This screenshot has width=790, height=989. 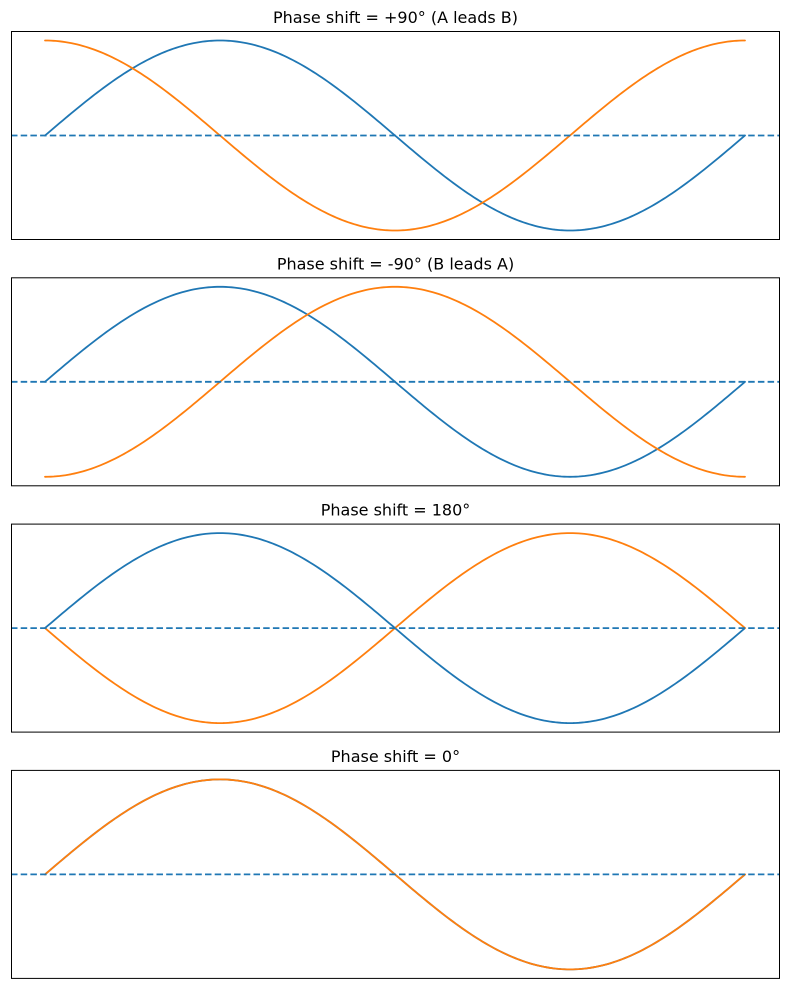 What do you see at coordinates (395, 756) in the screenshot?
I see `panel-title: Phase shift = 0°` at bounding box center [395, 756].